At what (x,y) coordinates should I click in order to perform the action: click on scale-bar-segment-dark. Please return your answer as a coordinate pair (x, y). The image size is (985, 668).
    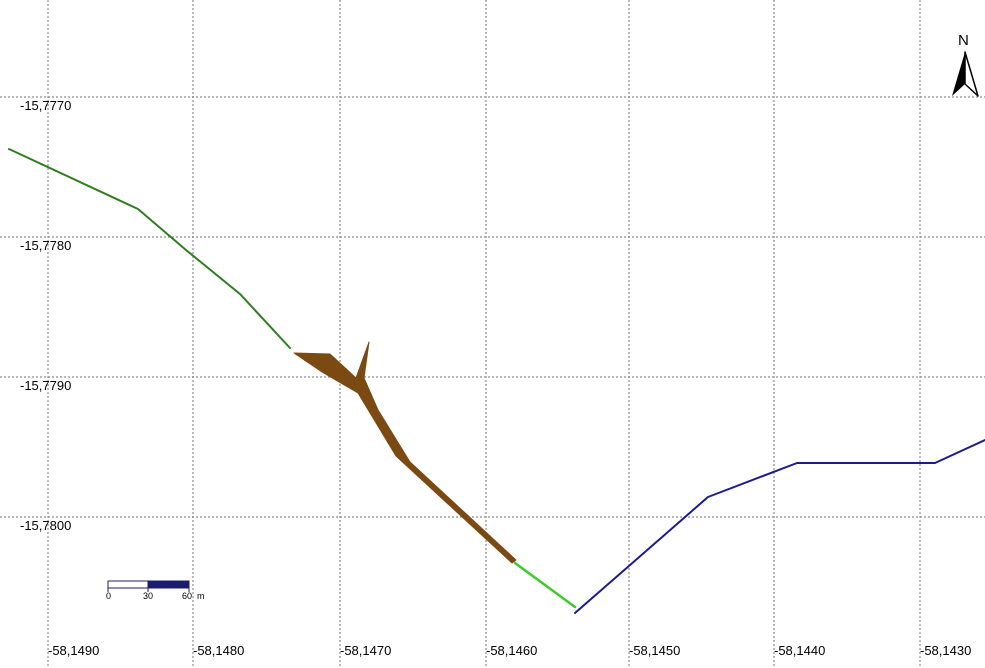
    Looking at the image, I should click on (168, 584).